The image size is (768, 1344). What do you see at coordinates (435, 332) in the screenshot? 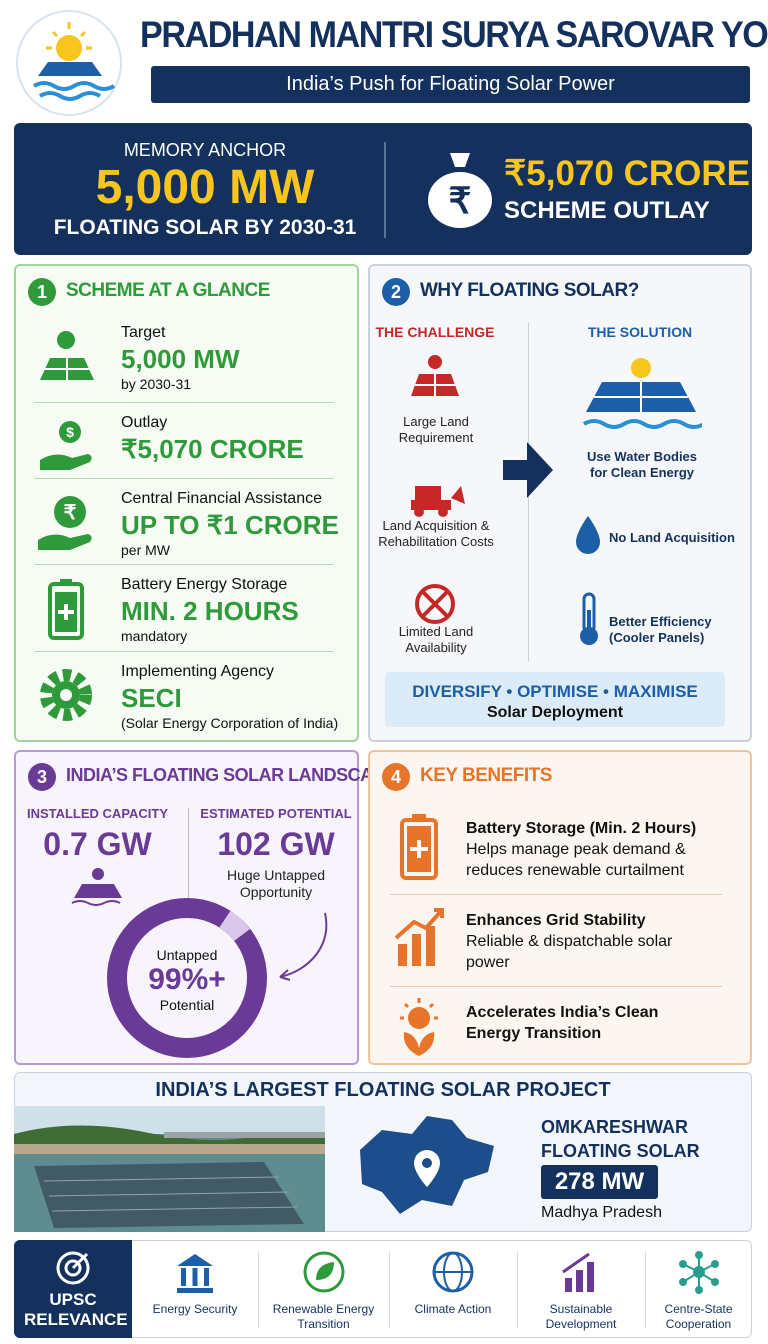
I see `challenge-title: THE CHALLENGE` at bounding box center [435, 332].